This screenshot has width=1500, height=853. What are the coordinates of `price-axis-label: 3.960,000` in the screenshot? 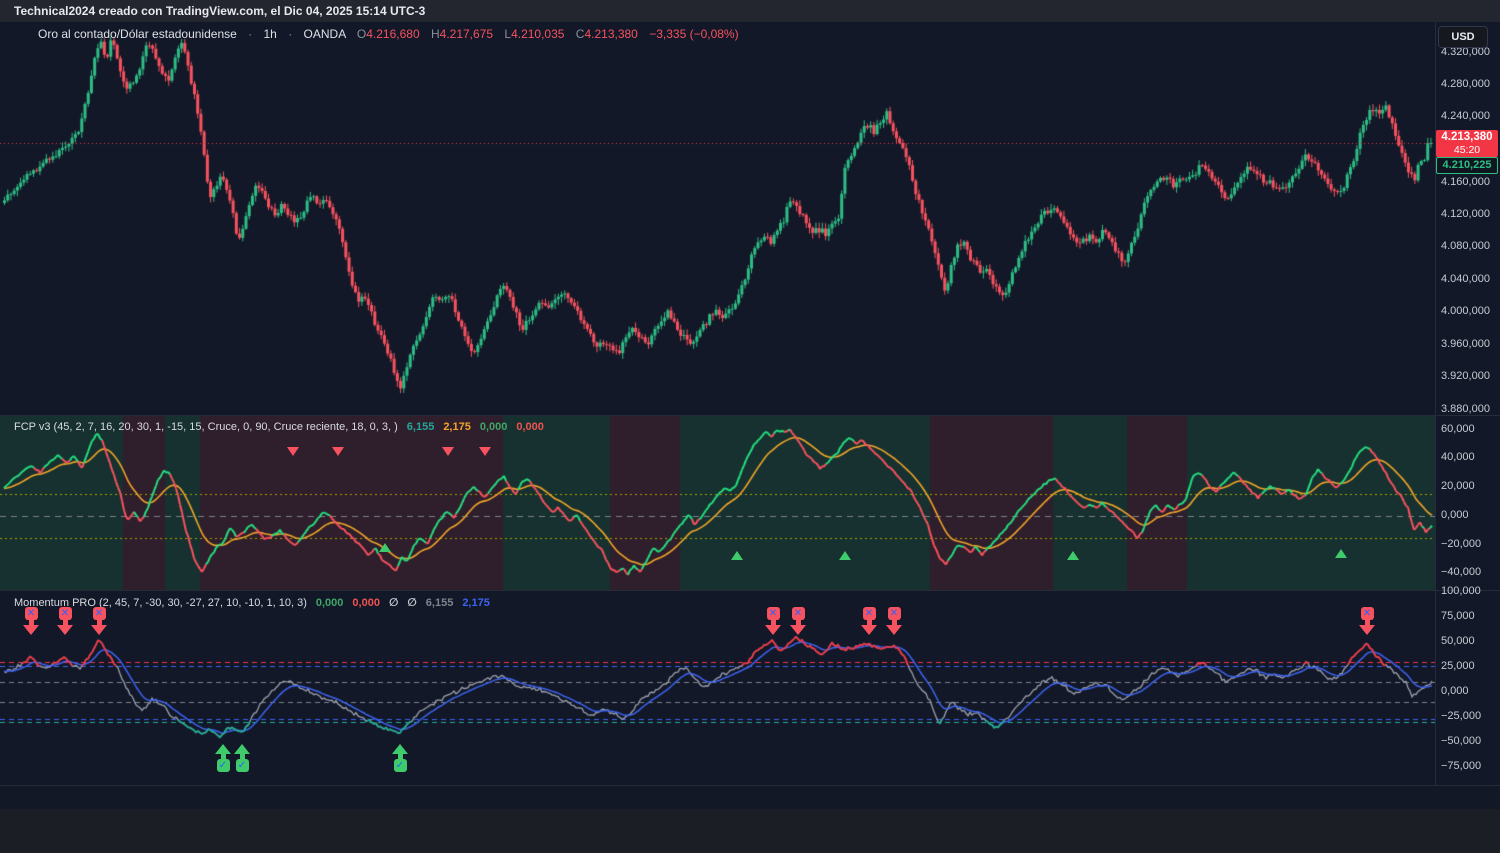 It's located at (1465, 344).